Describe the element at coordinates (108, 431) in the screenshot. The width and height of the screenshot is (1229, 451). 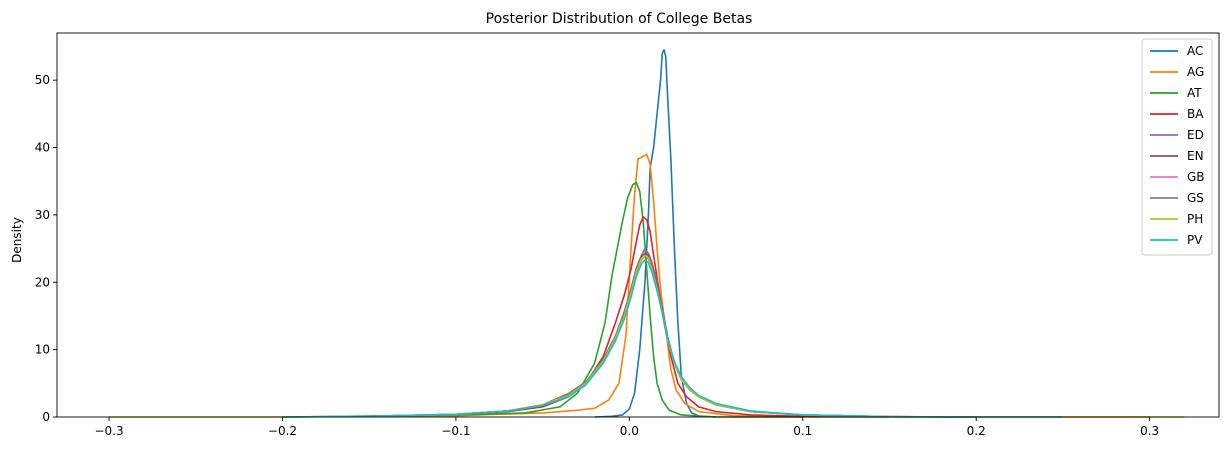
I see `x-tick-label: −0.3` at that location.